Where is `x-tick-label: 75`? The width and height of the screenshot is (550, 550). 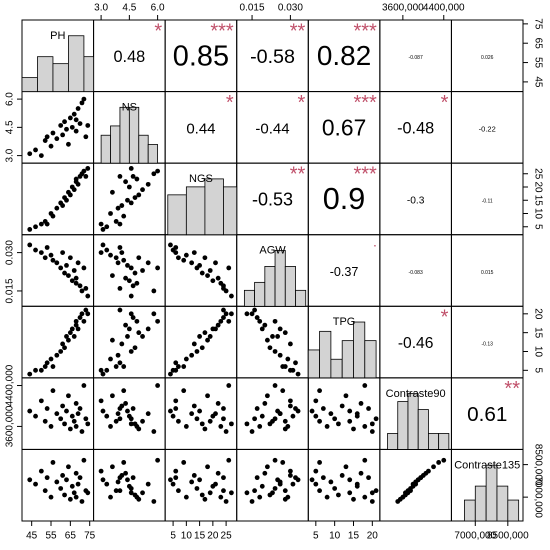 x-tick-label: 75 is located at coordinates (90, 536).